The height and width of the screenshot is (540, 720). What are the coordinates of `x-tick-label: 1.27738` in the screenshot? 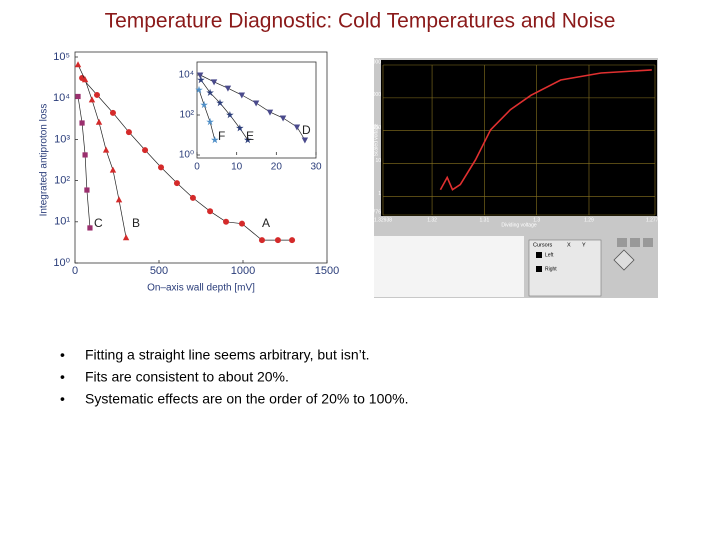 It's located at (655, 220).